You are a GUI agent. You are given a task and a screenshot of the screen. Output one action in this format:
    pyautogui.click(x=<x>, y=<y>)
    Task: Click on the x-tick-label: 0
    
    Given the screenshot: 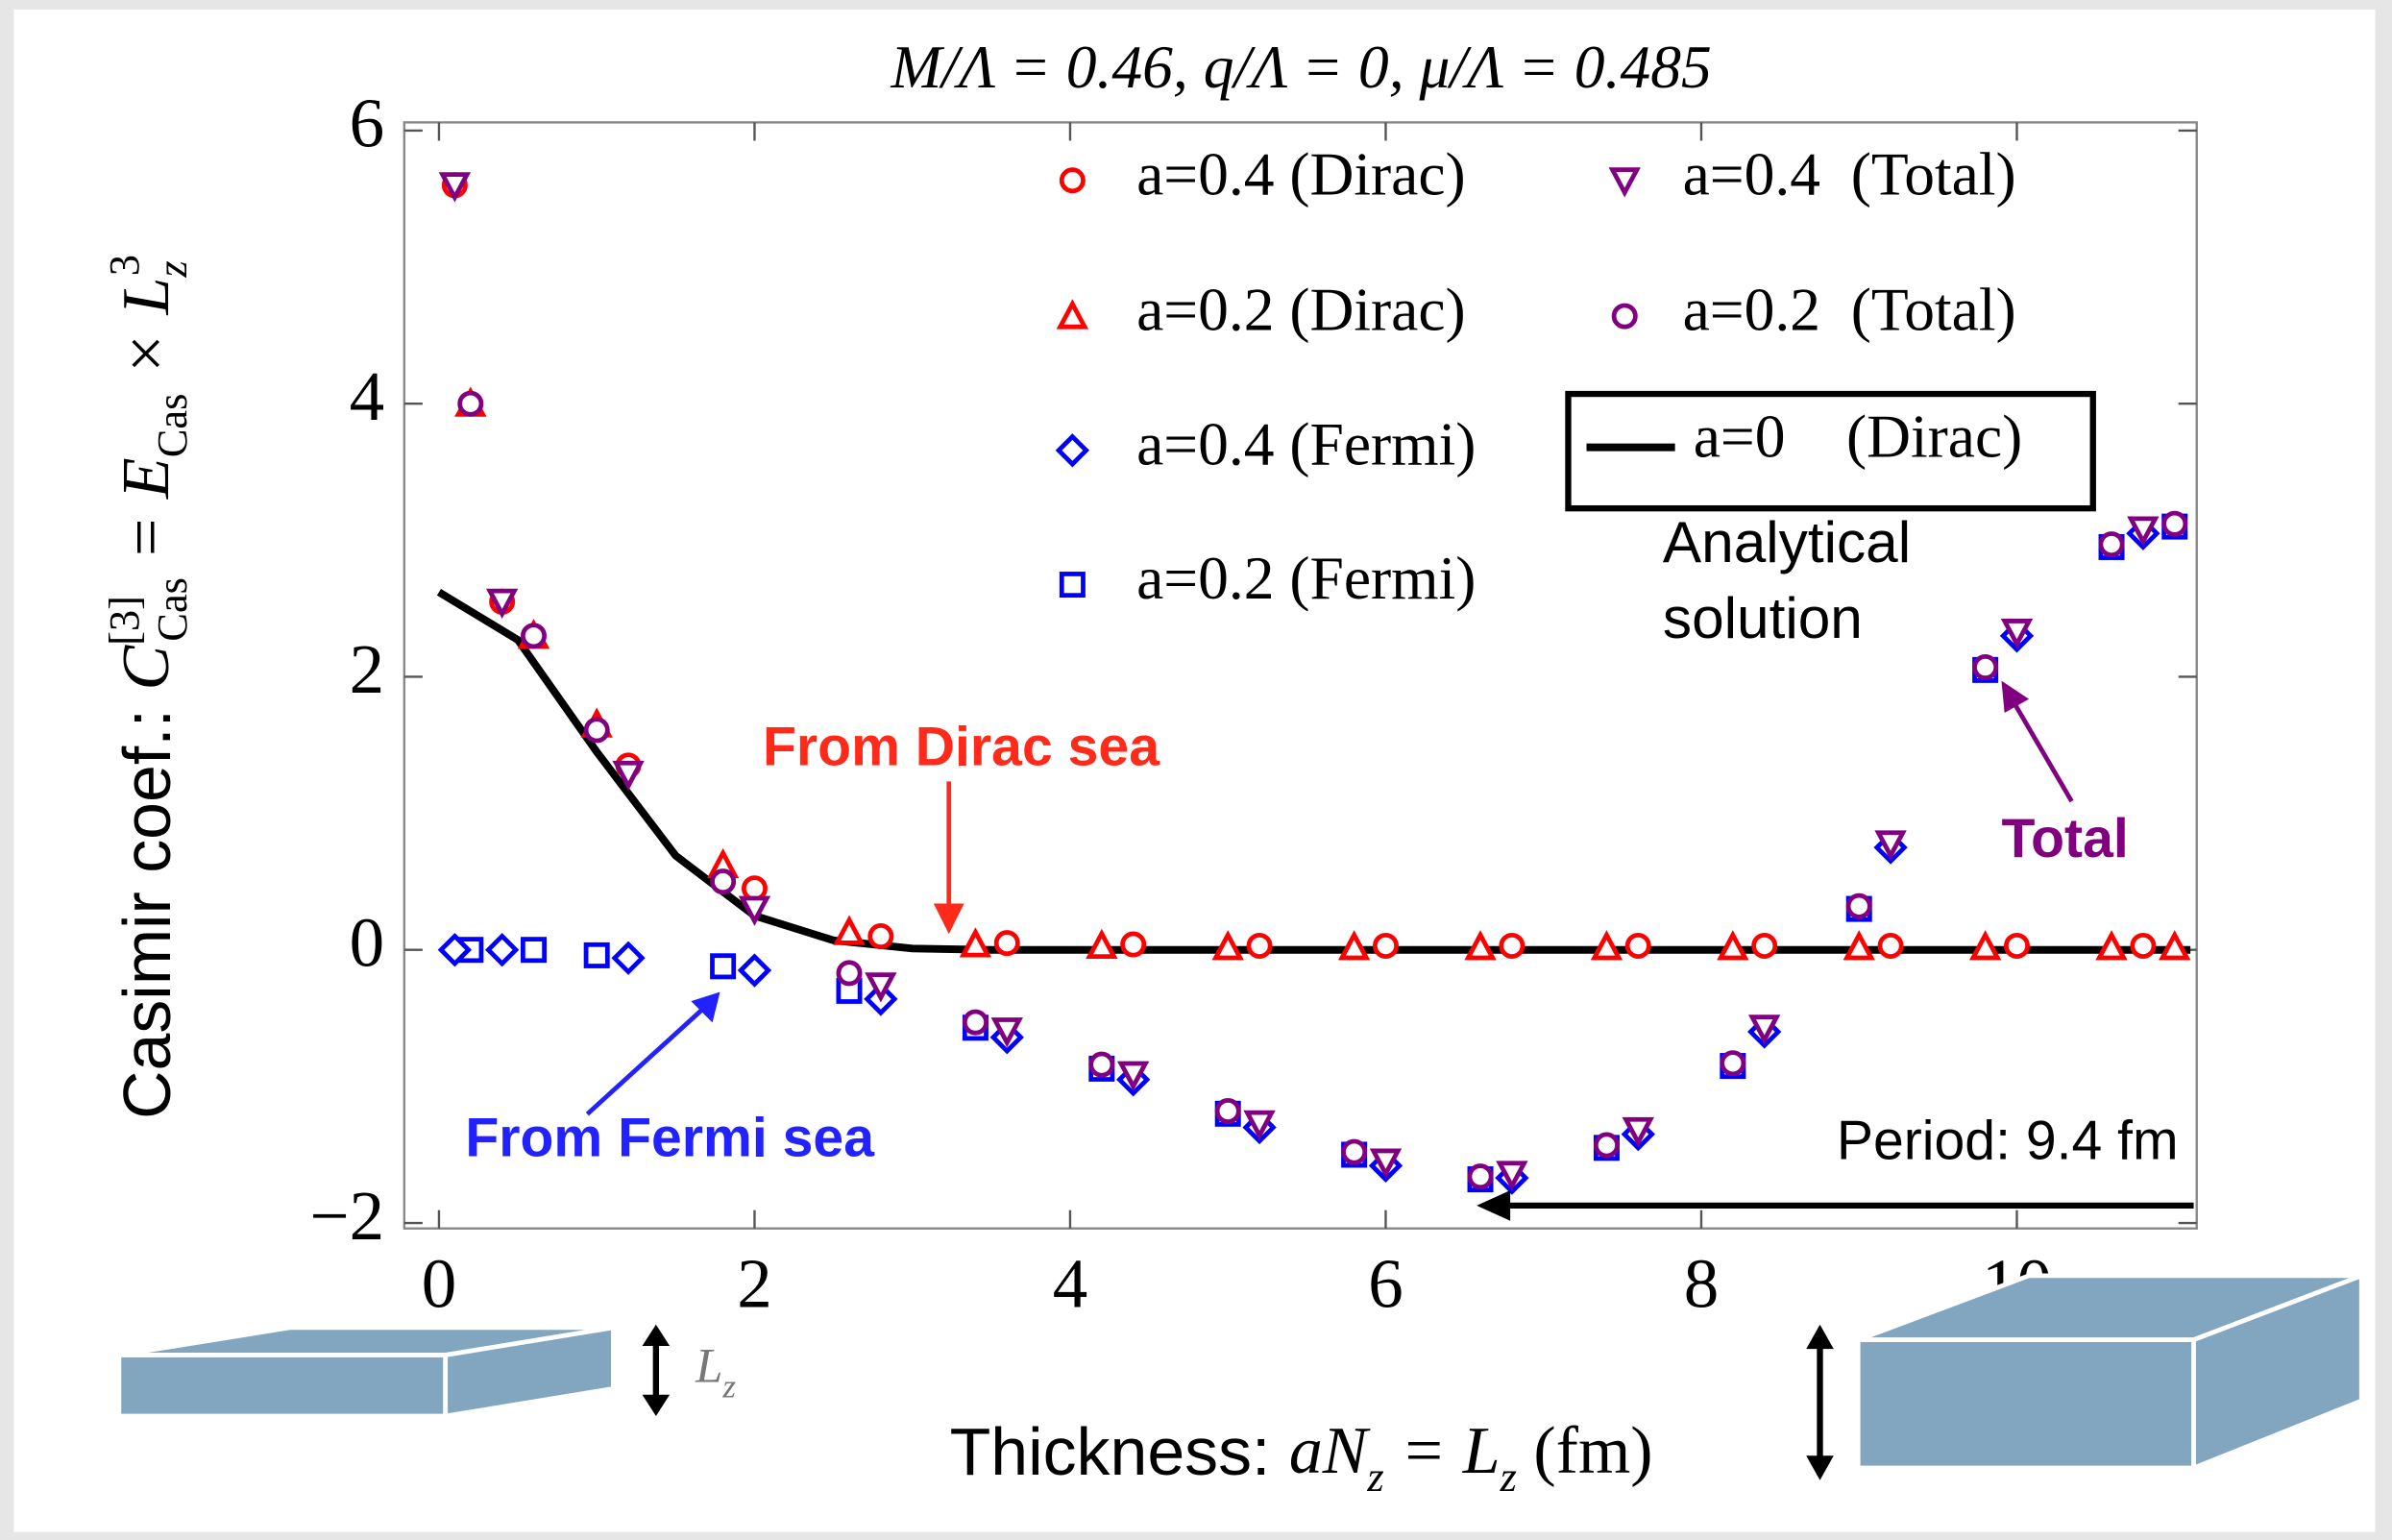 What is the action you would take?
    pyautogui.click(x=439, y=1284)
    